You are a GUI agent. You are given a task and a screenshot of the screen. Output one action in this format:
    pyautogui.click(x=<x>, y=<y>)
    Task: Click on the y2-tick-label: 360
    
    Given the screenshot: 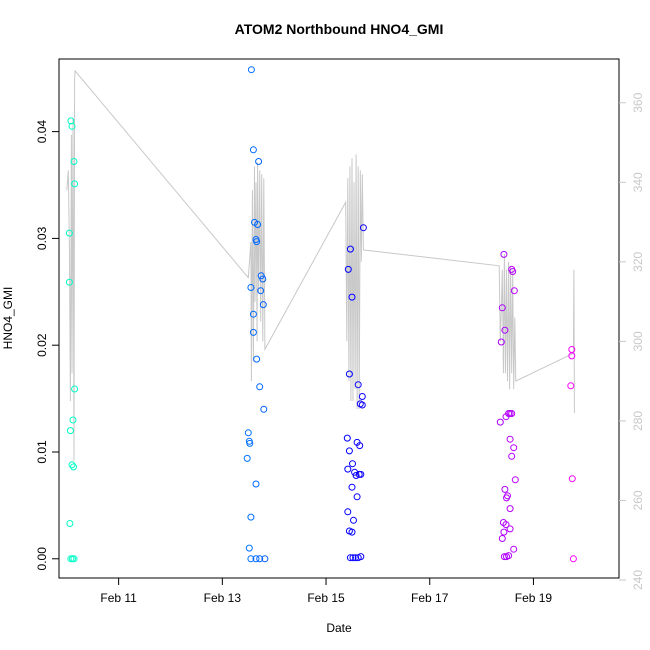 What is the action you would take?
    pyautogui.click(x=638, y=102)
    